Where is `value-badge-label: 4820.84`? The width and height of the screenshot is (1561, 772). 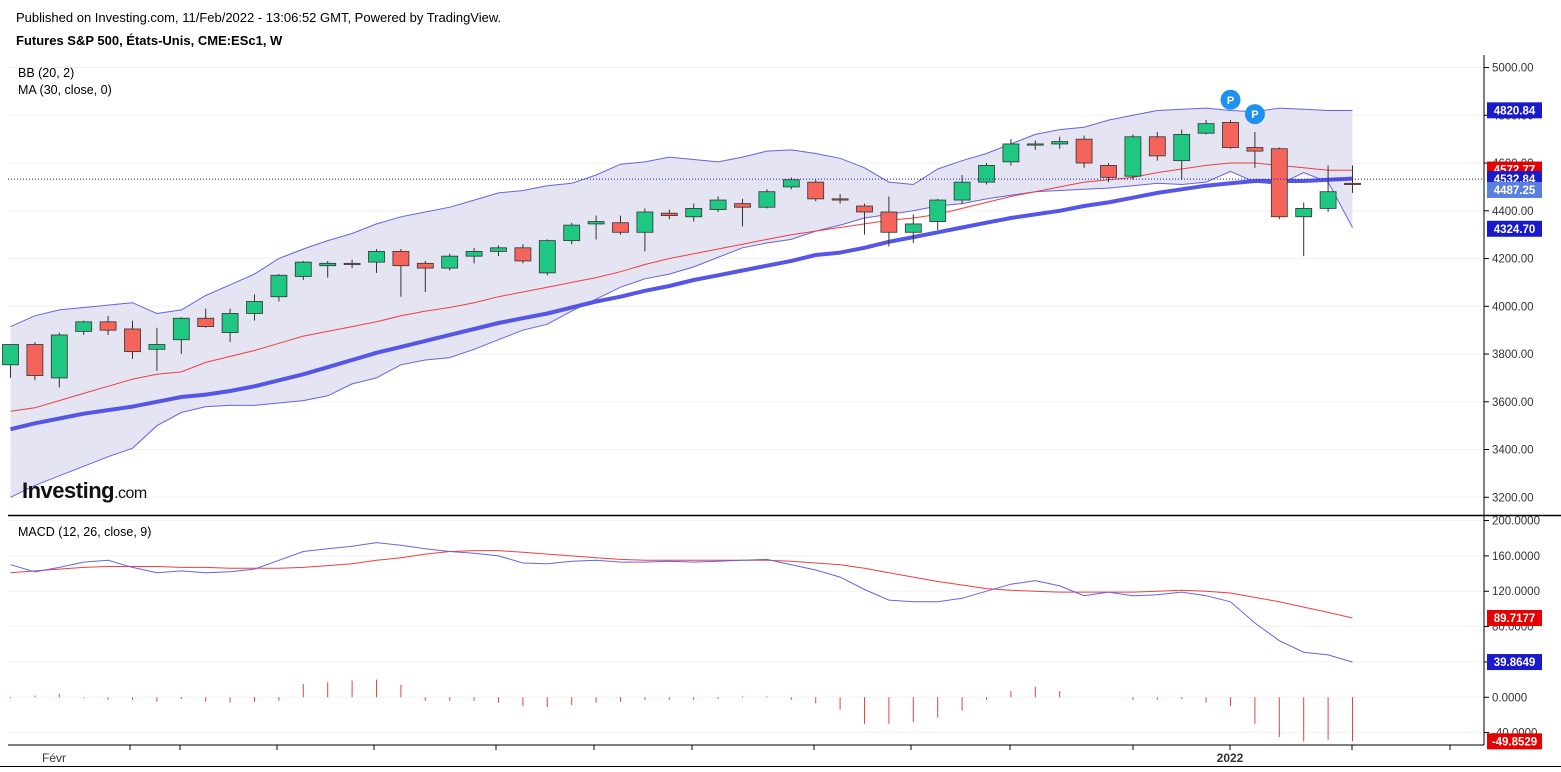 value-badge-label: 4820.84 is located at coordinates (1515, 111).